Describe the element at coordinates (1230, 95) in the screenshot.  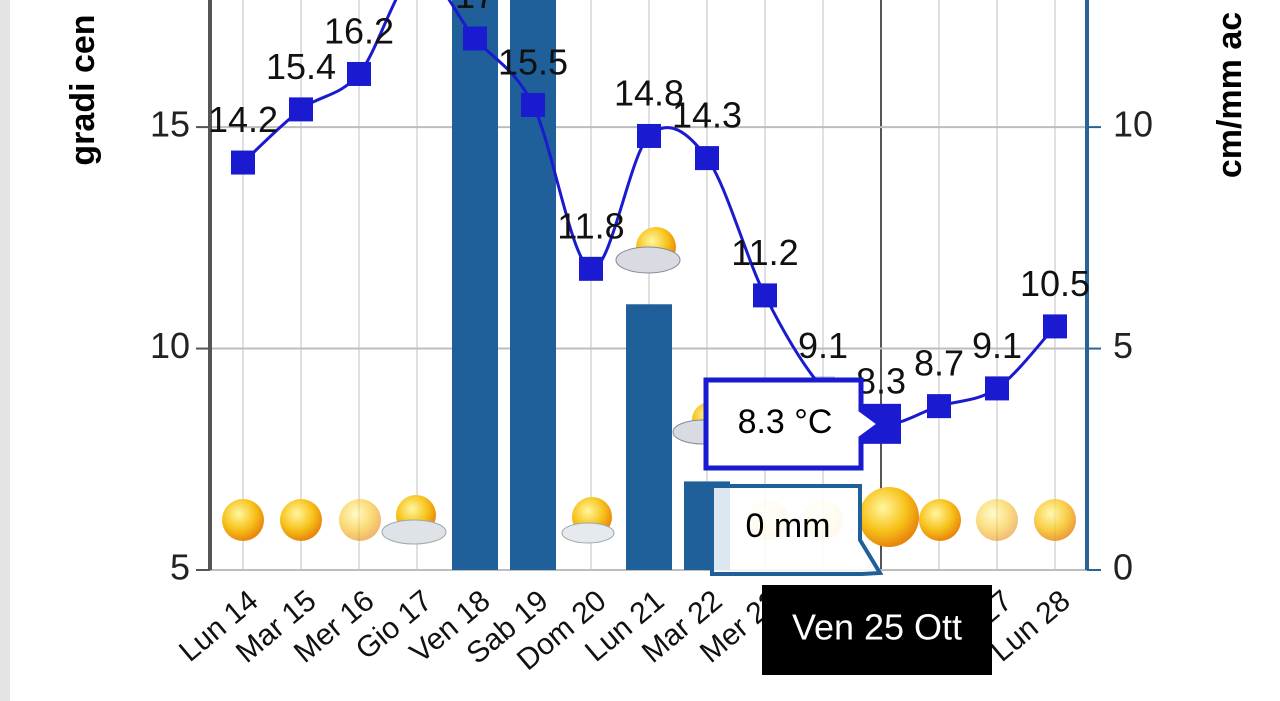
I see `y2-axis-title: cm/mm ac` at that location.